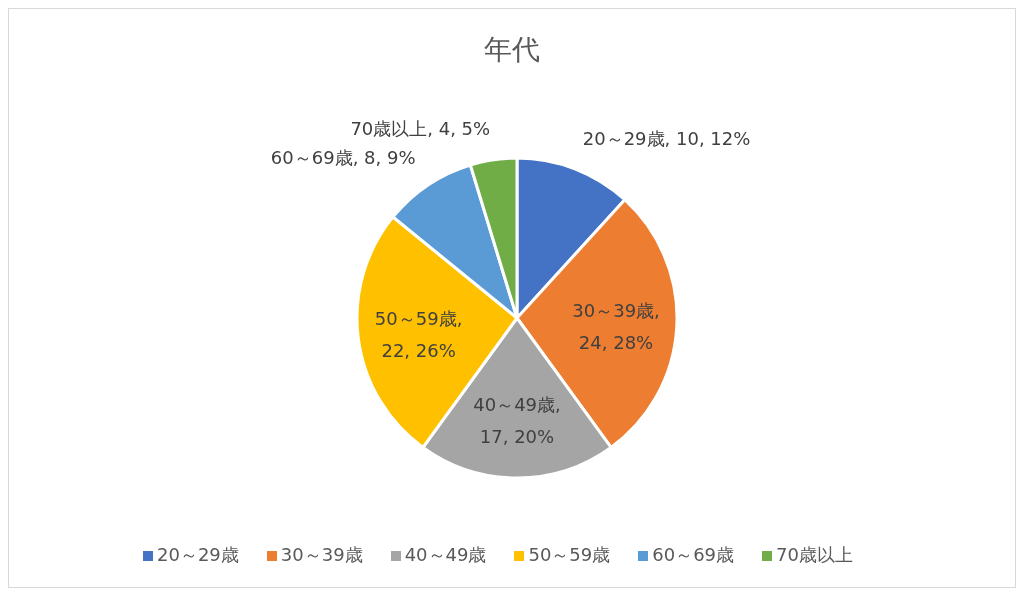  What do you see at coordinates (198, 554) in the screenshot?
I see `legend-label: 20～29歳` at bounding box center [198, 554].